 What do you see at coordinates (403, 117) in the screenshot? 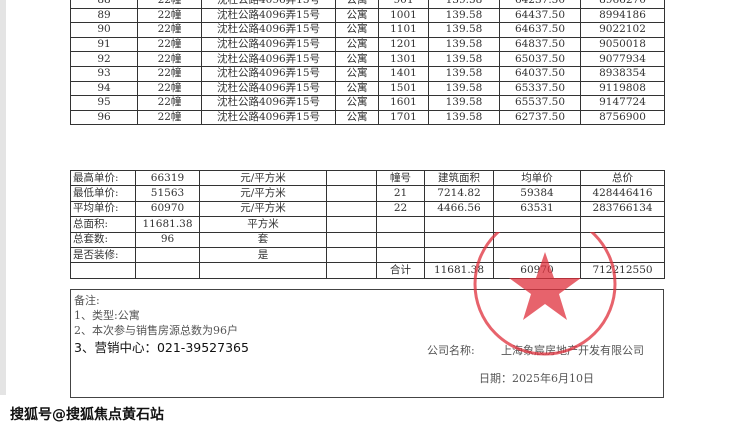
I see `table-cell: 1701` at bounding box center [403, 117].